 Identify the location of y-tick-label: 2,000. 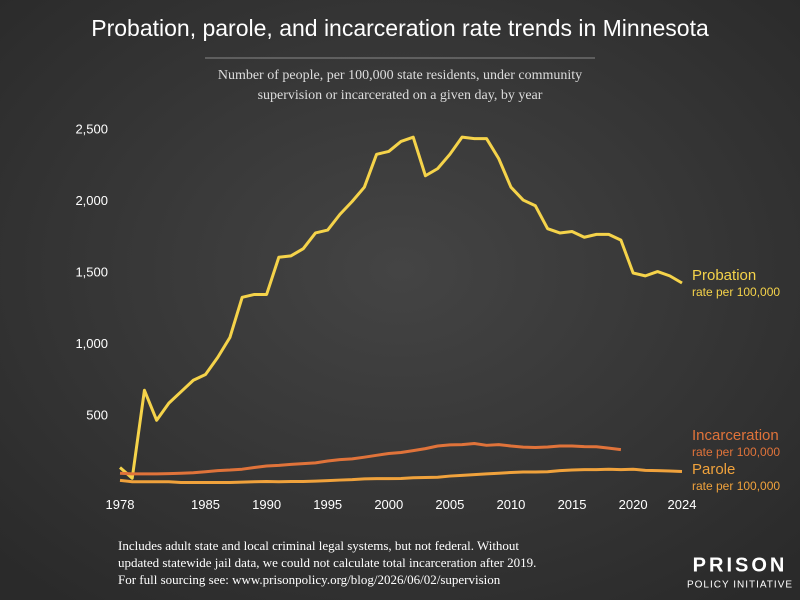
(91, 200).